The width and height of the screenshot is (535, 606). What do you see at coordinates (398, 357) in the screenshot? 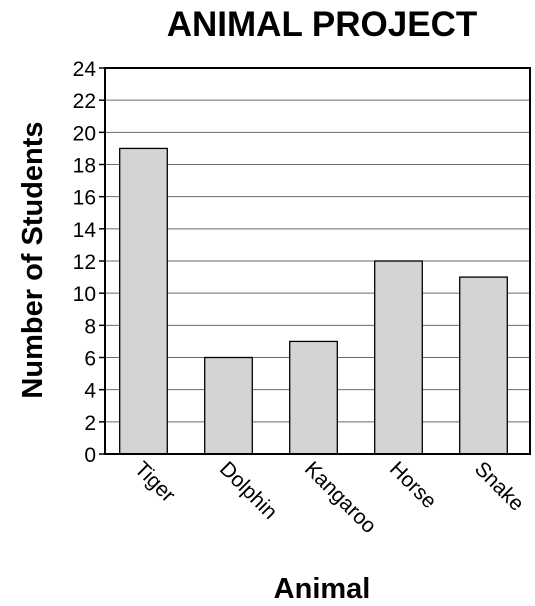
I see `bar-horse` at bounding box center [398, 357].